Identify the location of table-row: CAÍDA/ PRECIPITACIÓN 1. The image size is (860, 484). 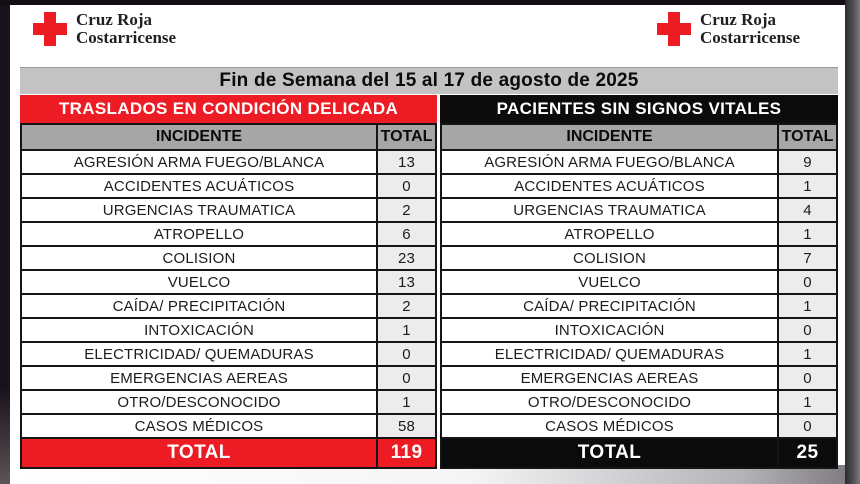
(639, 305).